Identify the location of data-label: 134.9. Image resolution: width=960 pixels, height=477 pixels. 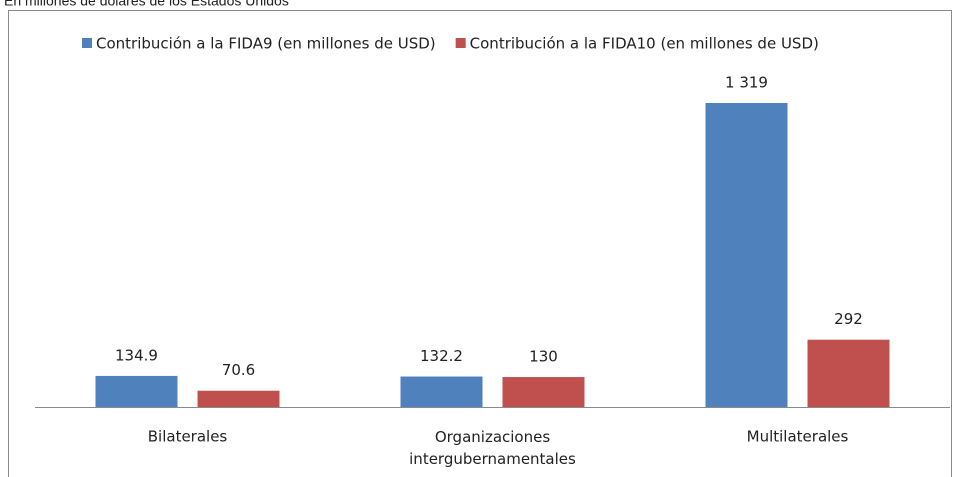
(136, 355).